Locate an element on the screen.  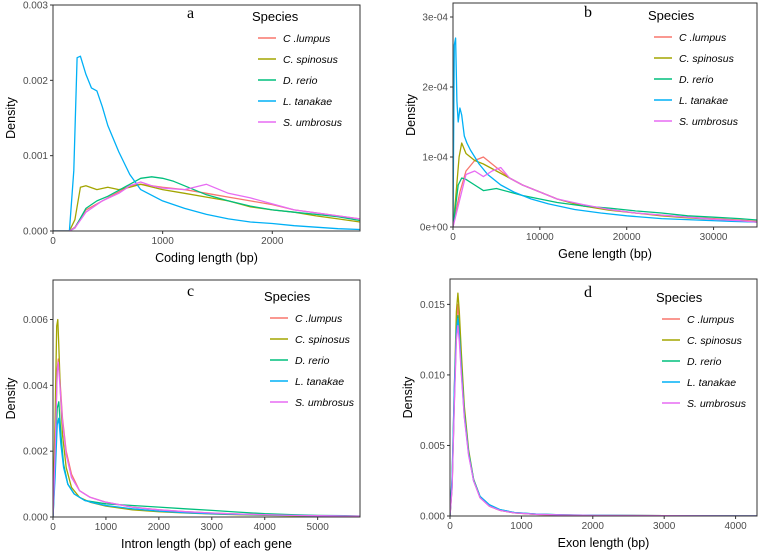
y-tick-label: 0.001 is located at coordinates (35, 156).